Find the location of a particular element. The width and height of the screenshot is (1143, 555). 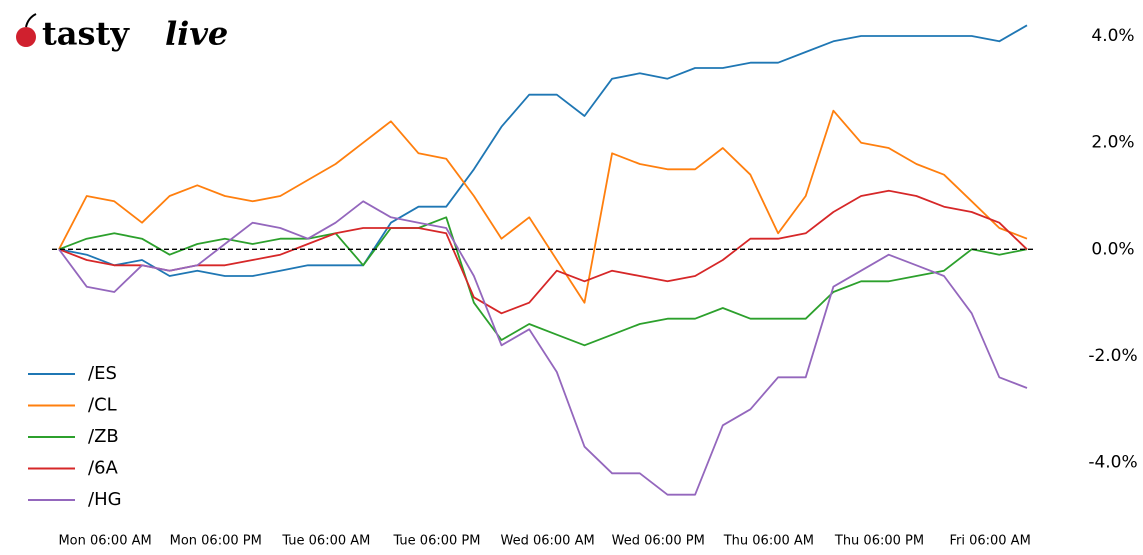

x-tick-label: Mon 06:00 AM is located at coordinates (104, 541).